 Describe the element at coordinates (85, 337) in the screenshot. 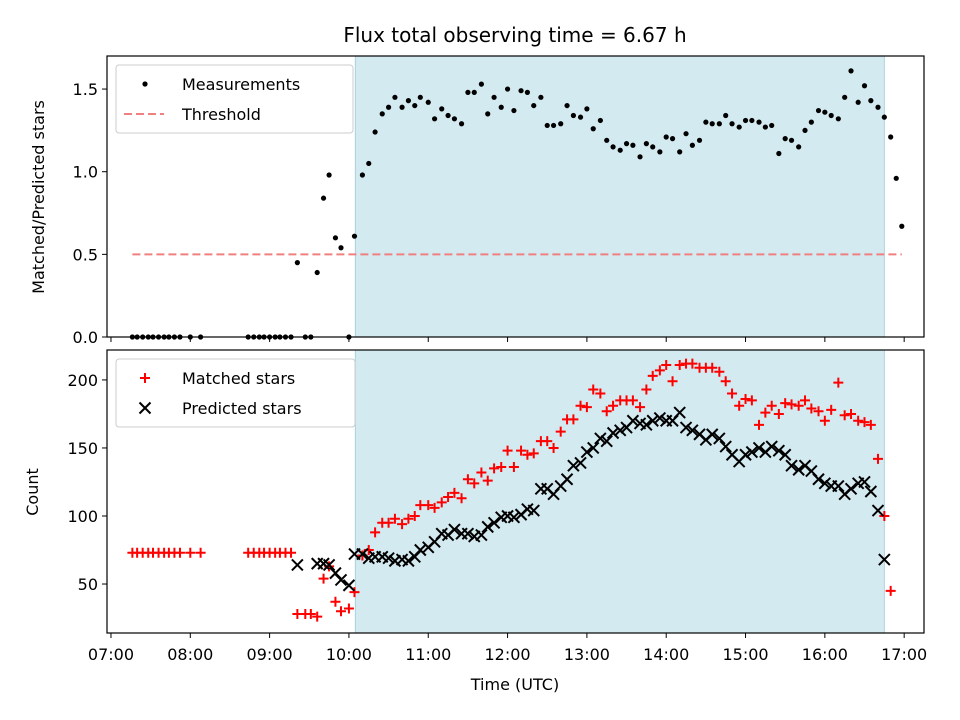

I see `y-tick-label: 0.0` at that location.